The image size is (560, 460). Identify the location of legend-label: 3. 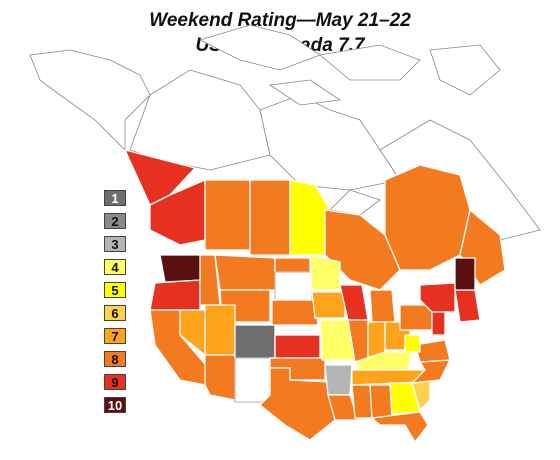
(115, 244).